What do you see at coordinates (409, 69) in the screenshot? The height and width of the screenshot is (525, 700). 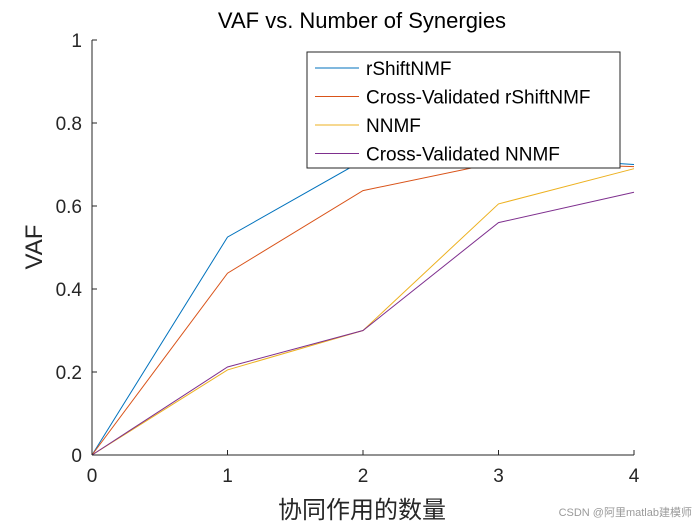 I see `legend-label-1: rShiftNMF` at bounding box center [409, 69].